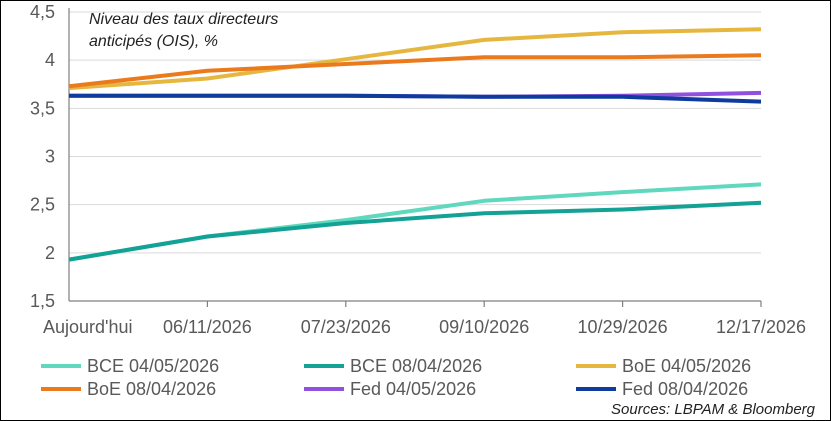 The width and height of the screenshot is (831, 421). What do you see at coordinates (50, 60) in the screenshot?
I see `y-tick-label: 4` at bounding box center [50, 60].